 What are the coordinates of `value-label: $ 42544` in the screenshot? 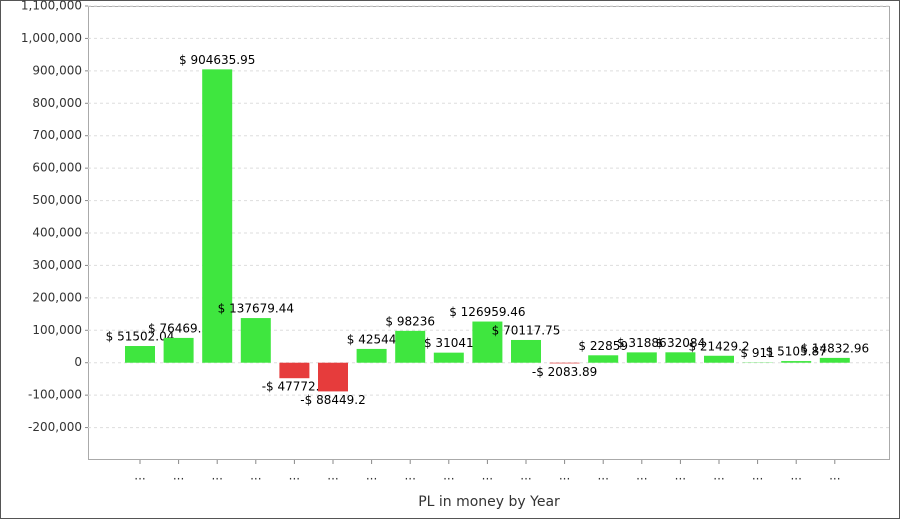 It's located at (372, 339).